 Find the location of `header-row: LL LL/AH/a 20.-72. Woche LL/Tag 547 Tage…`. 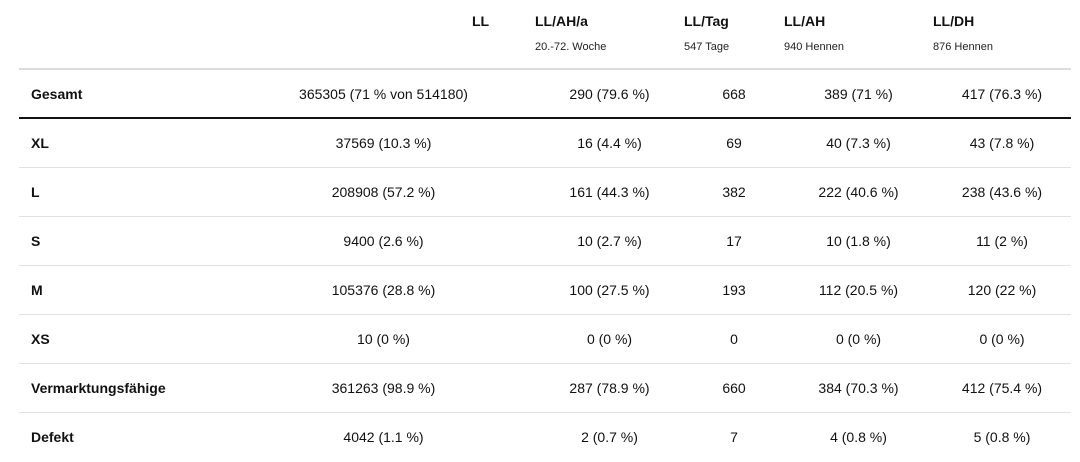

header-row: LL LL/AH/a 20.-72. Woche LL/Tag 547 Tage… is located at coordinates (545, 35).